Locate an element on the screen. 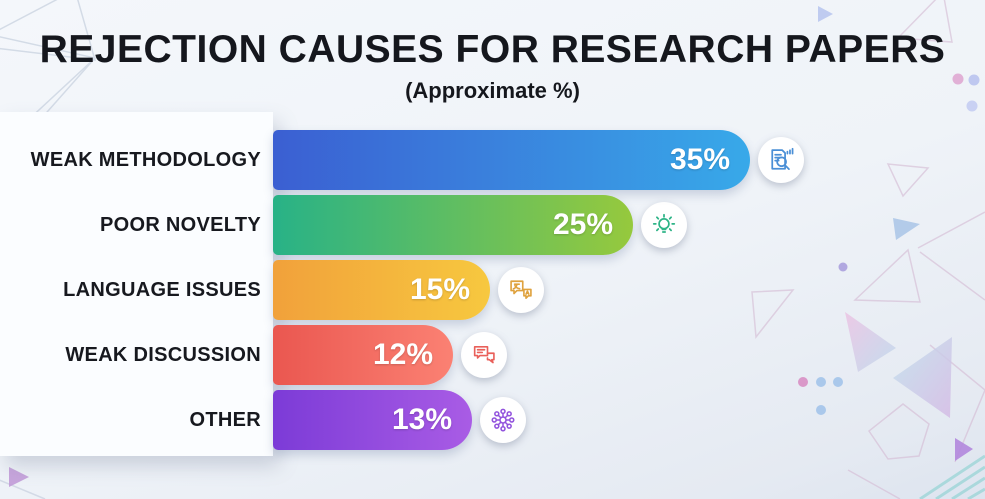  bar-weak-methodology: 35% is located at coordinates (511, 160).